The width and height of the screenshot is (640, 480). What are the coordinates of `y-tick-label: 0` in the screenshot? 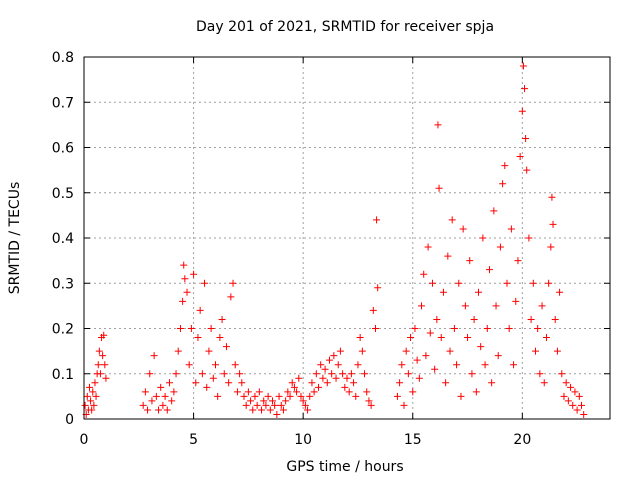 It's located at (69, 420).